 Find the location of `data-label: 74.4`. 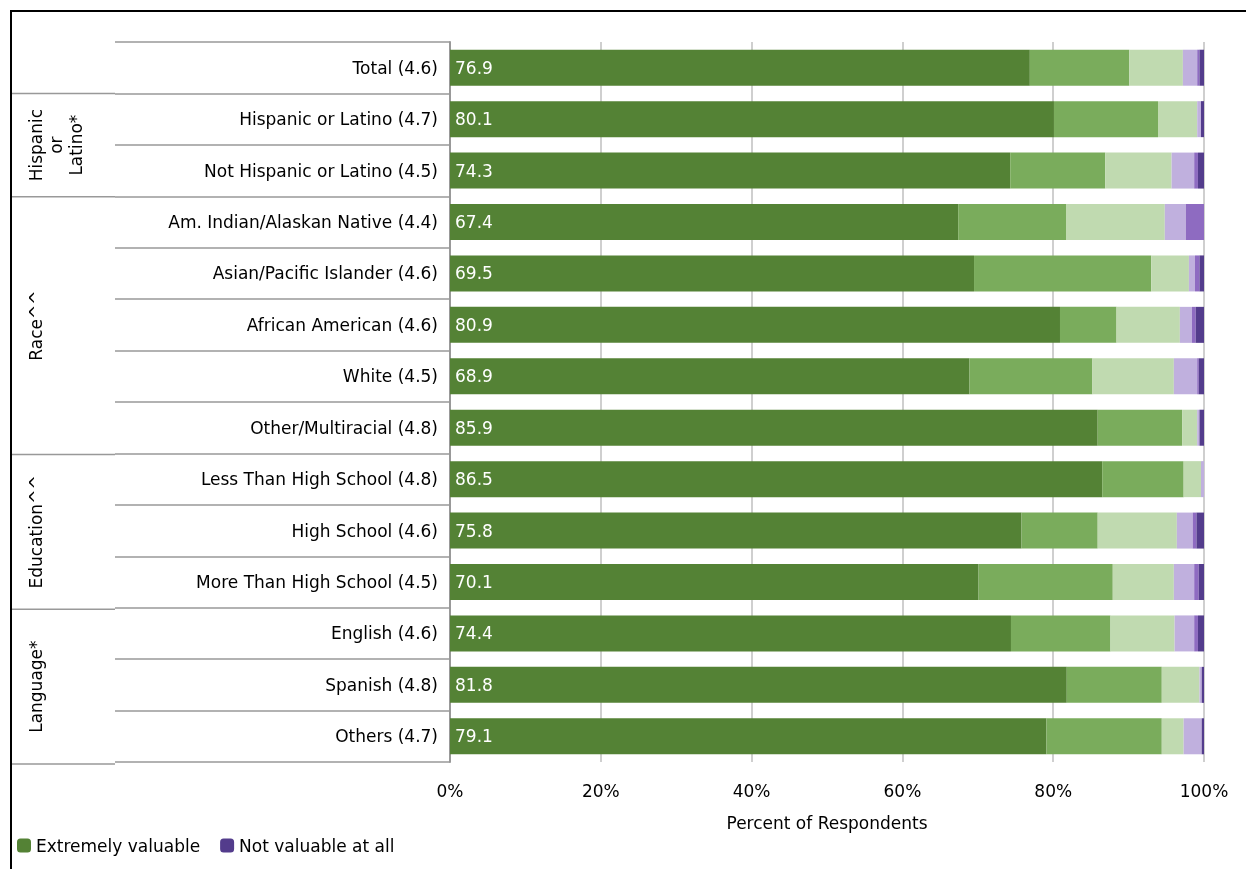

data-label: 74.4 is located at coordinates (474, 633).